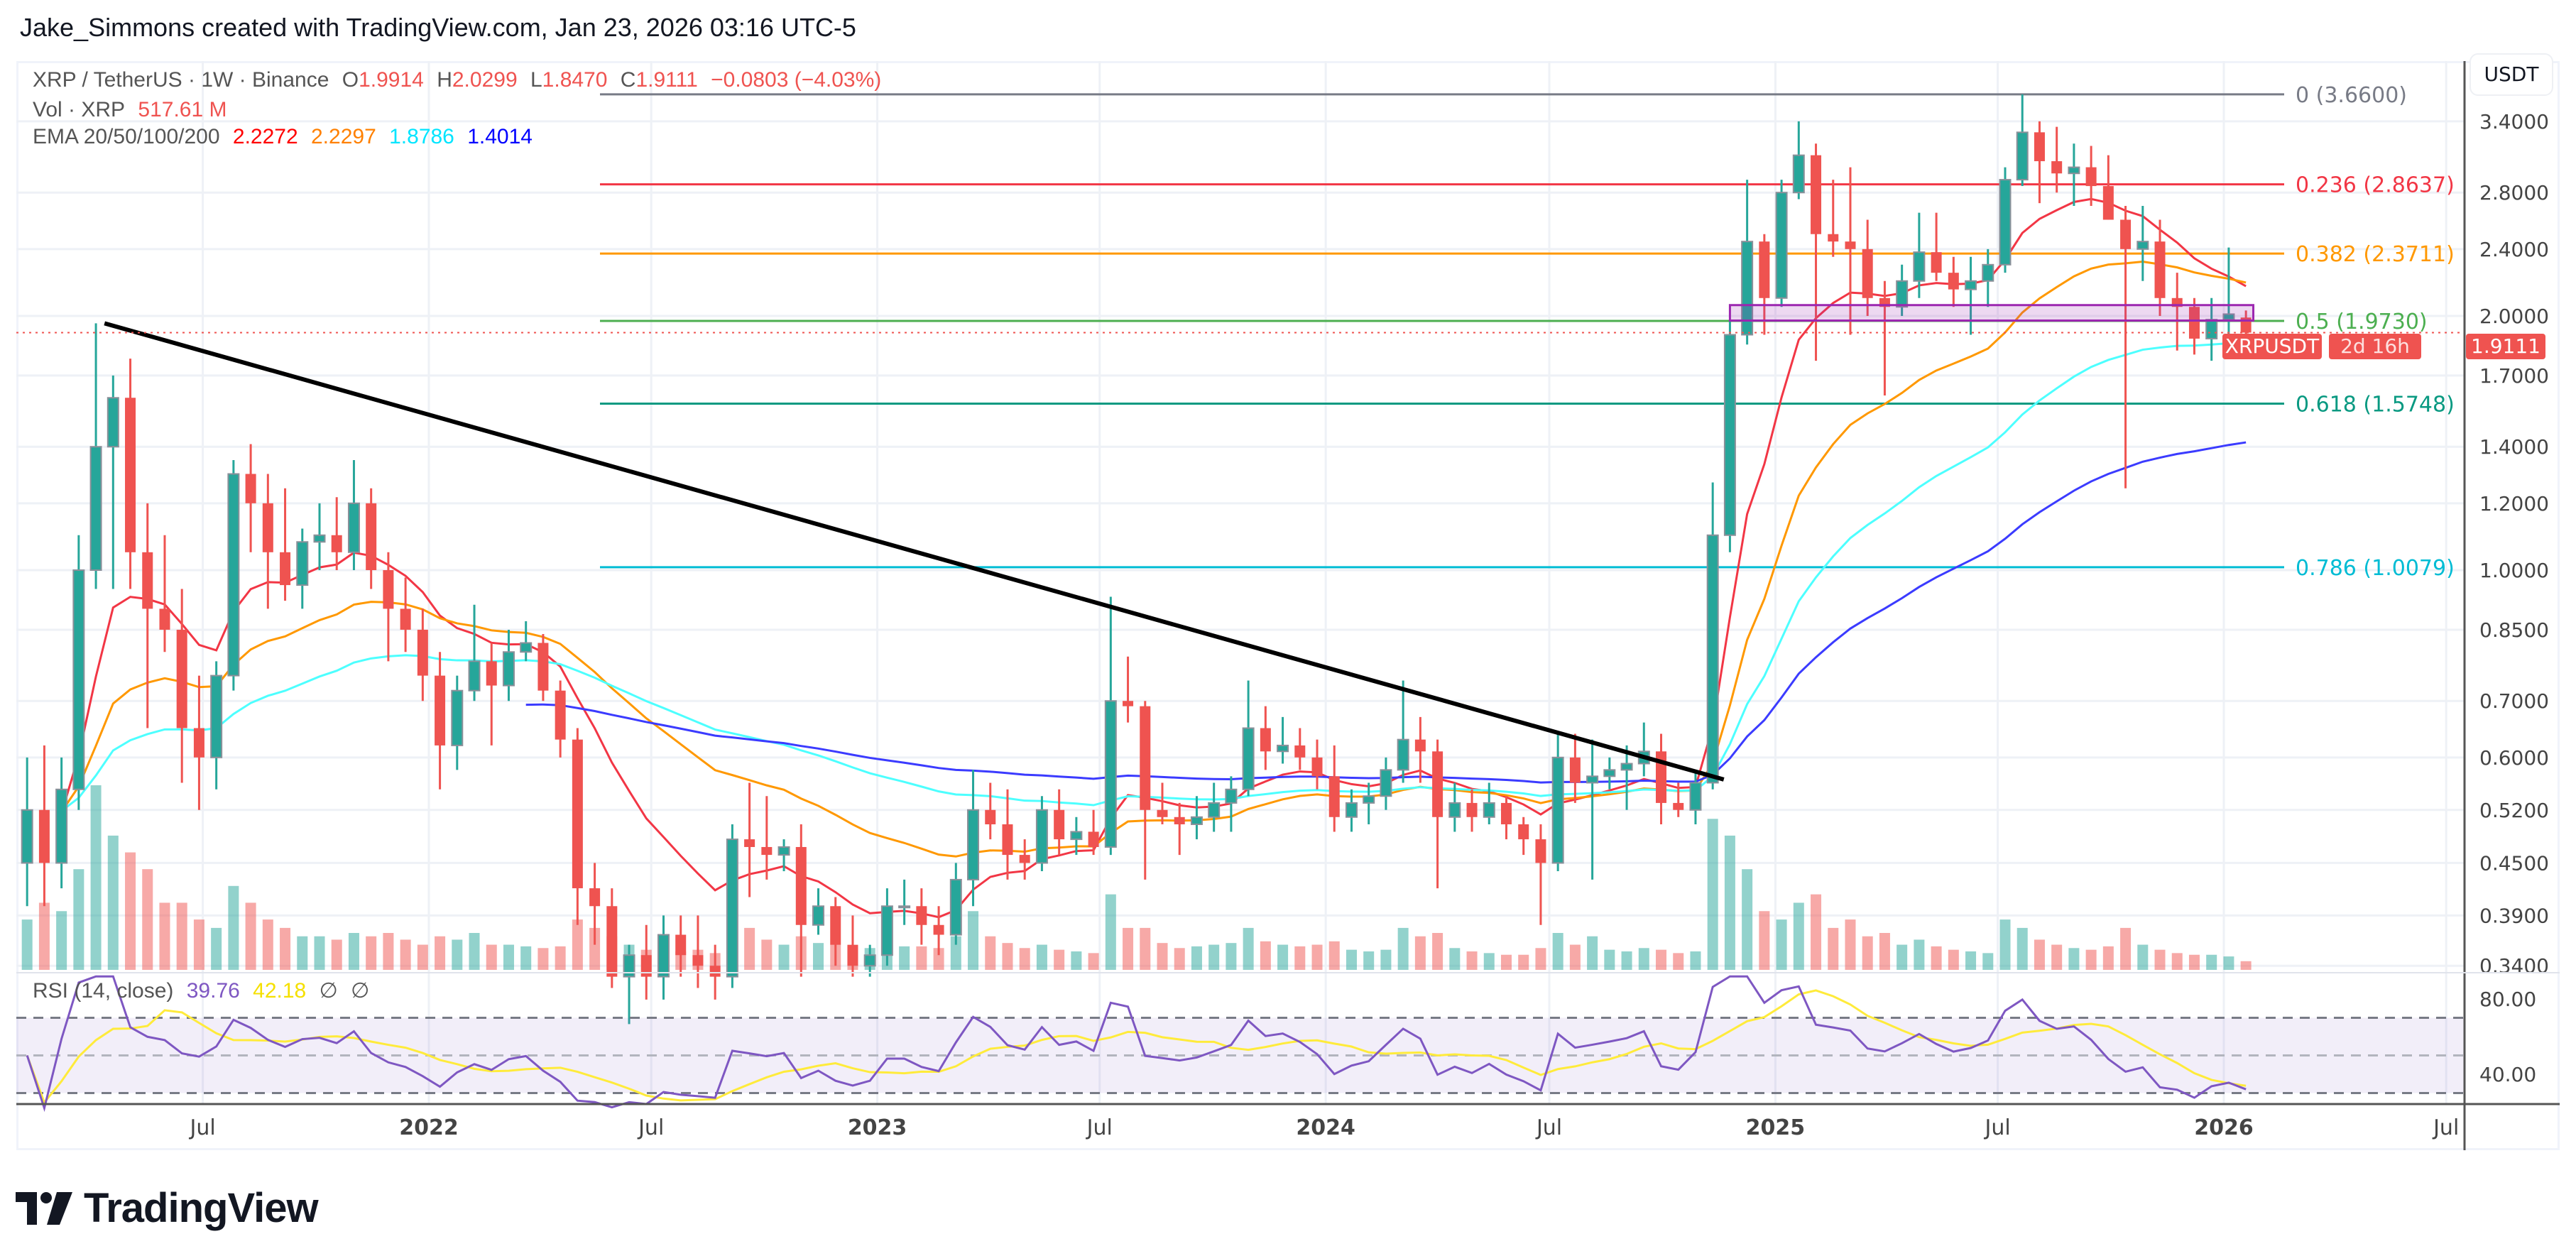  Describe the element at coordinates (126, 136) in the screenshot. I see `ema-label: EMA 20/50/100/200` at that location.